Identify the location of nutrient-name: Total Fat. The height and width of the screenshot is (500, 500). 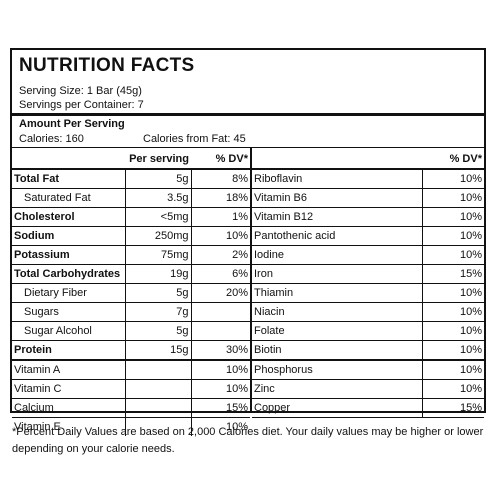
(69, 179).